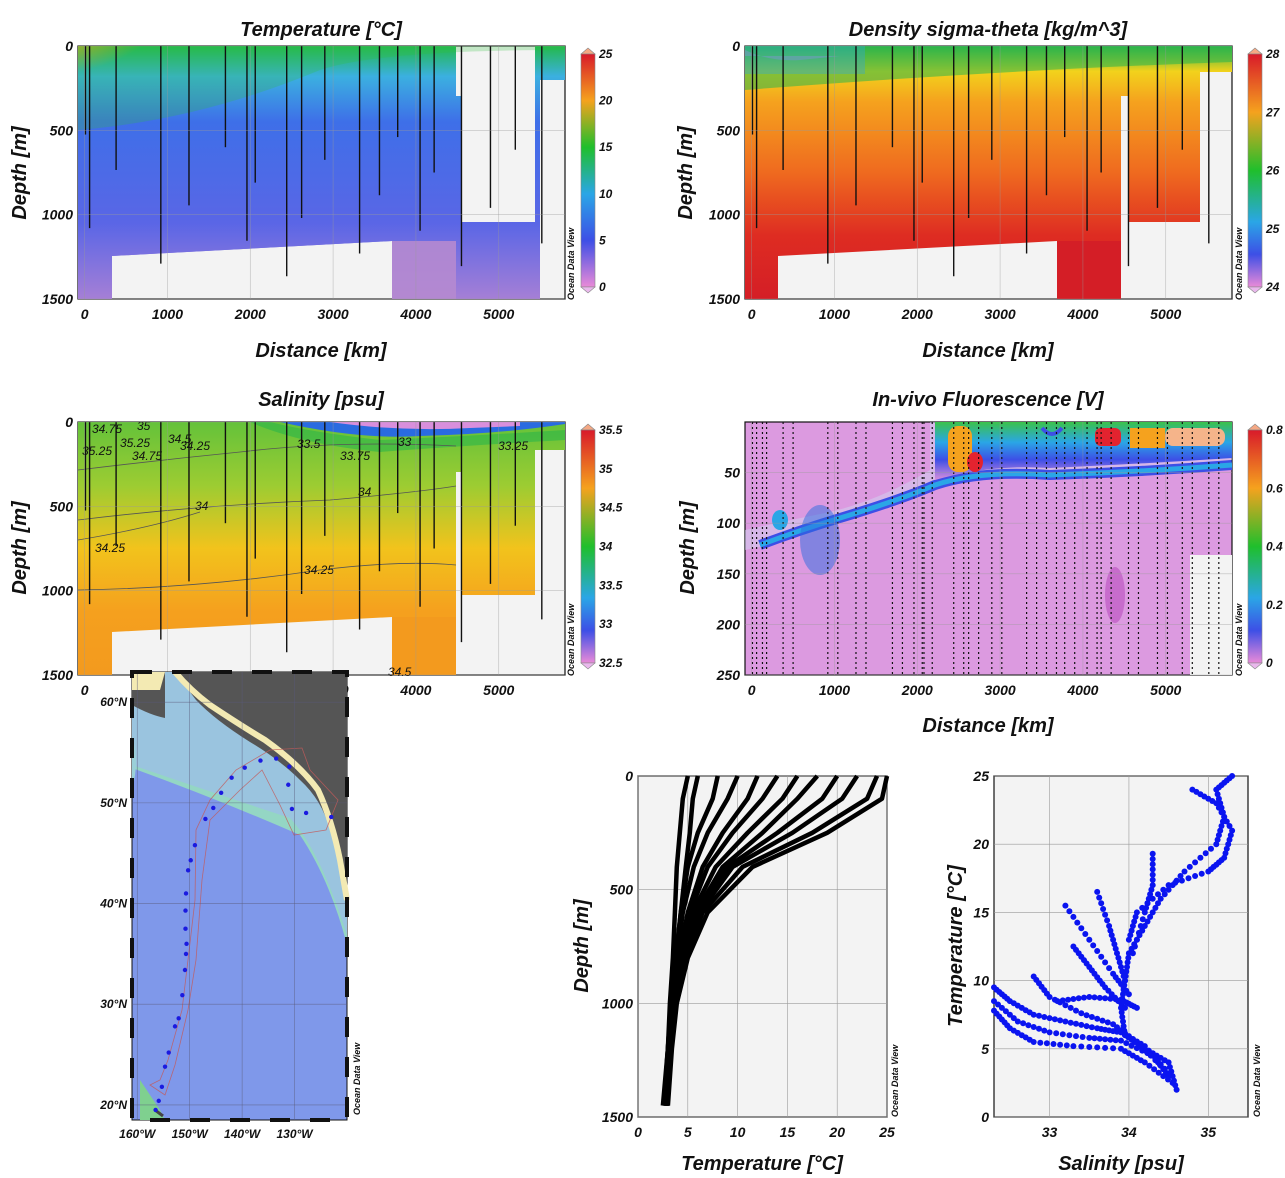  I want to click on colorbar-tick-label: 24, so click(1272, 287).